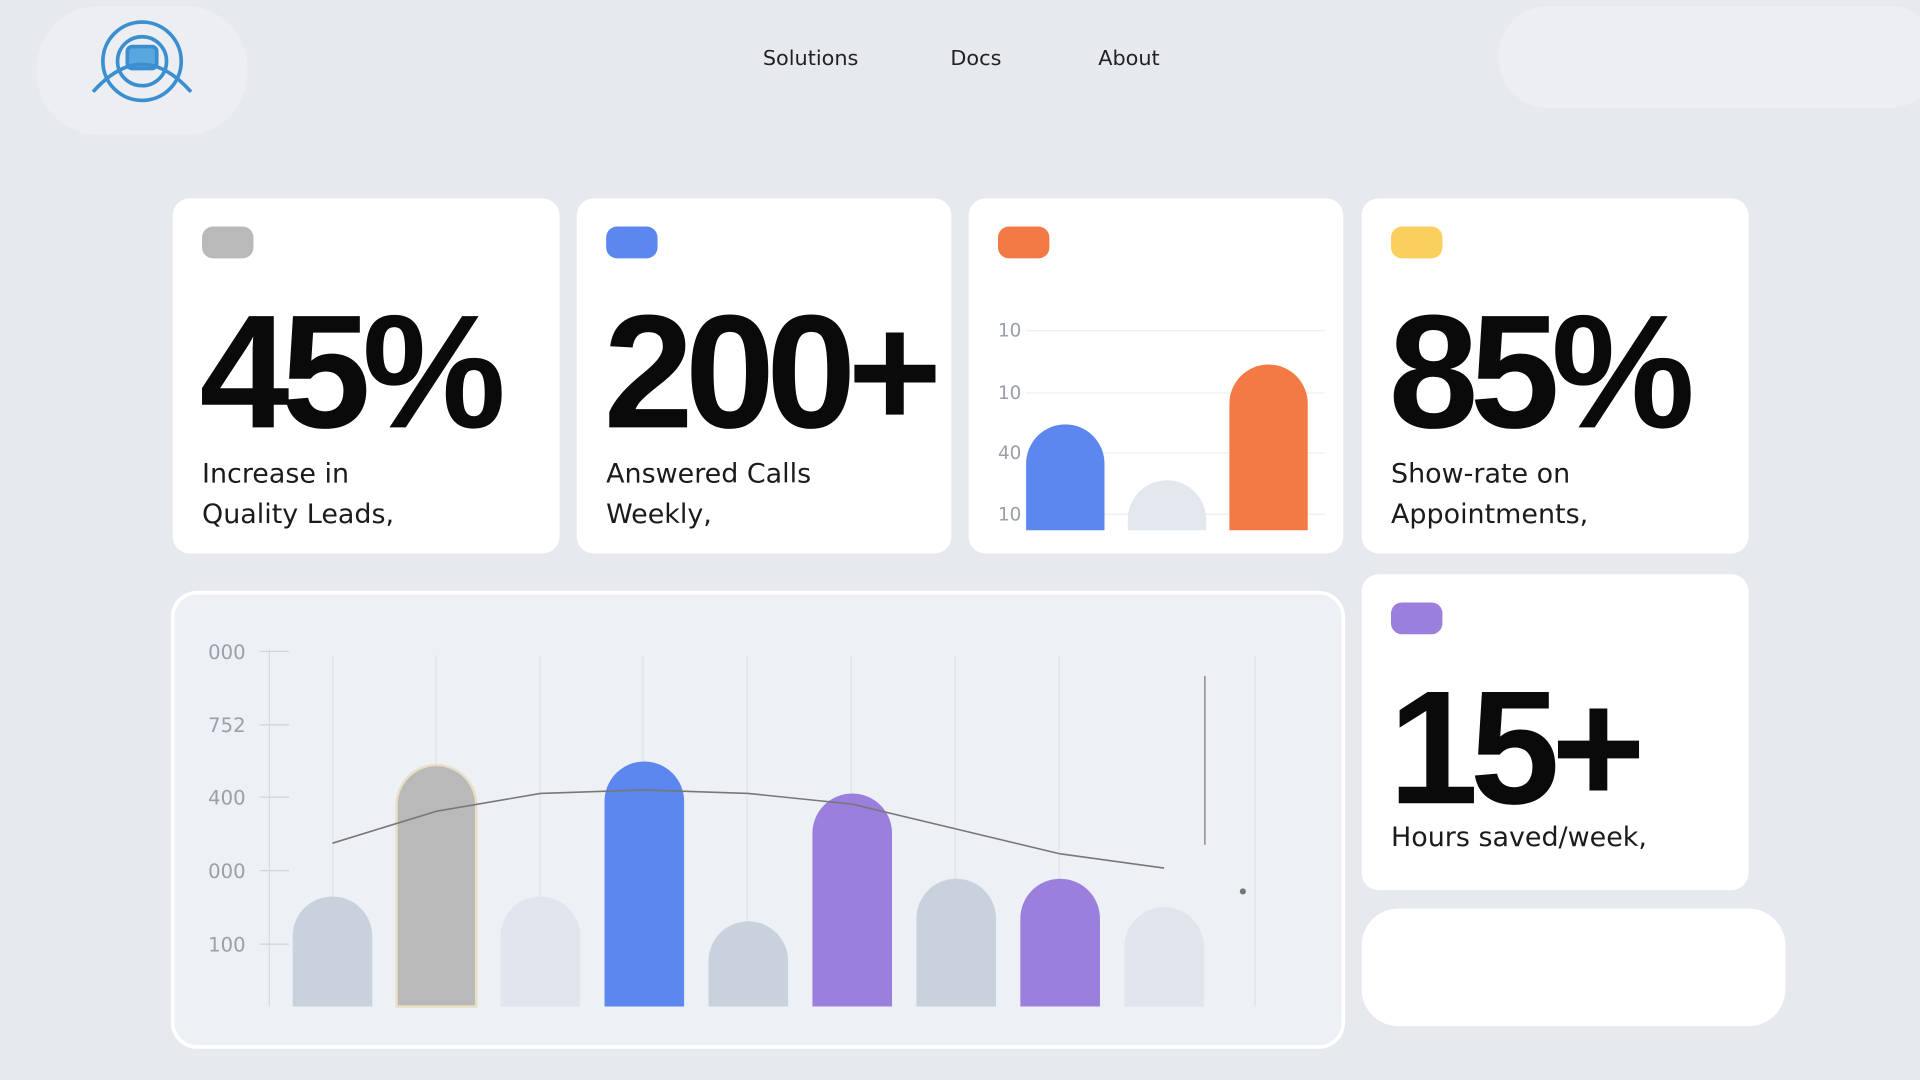 The width and height of the screenshot is (1920, 1080). Describe the element at coordinates (1023, 242) in the screenshot. I see `chart-pill` at that location.